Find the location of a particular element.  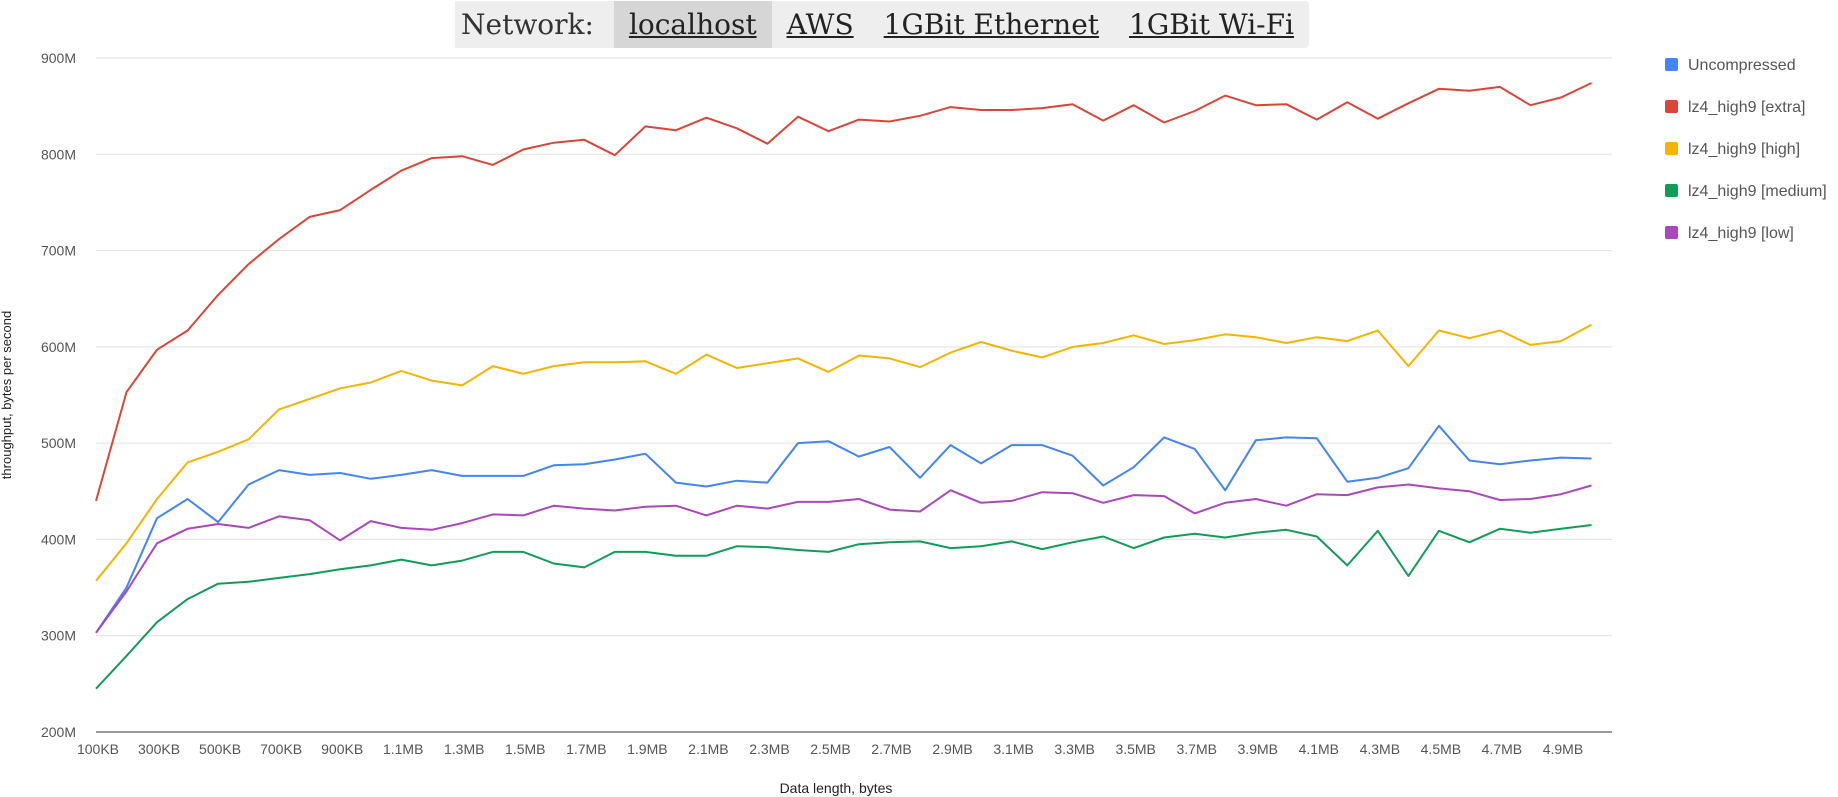

y-tick-label: 300M is located at coordinates (58, 636).